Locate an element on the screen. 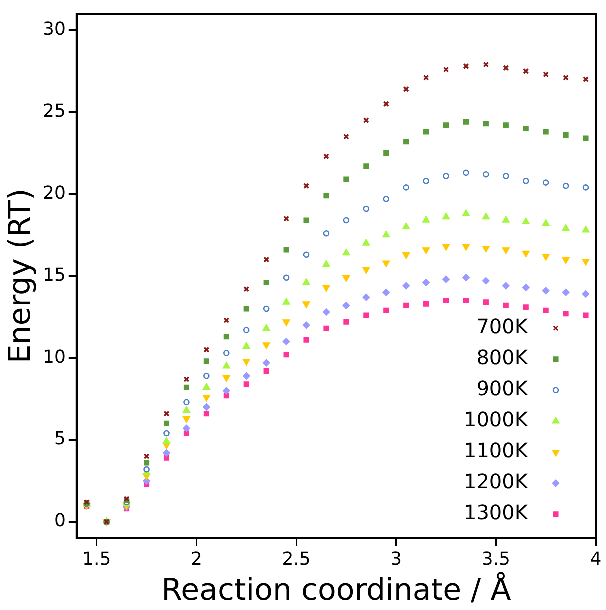 This screenshot has width=606, height=610. x-tick-label: 2.5 is located at coordinates (296, 559).